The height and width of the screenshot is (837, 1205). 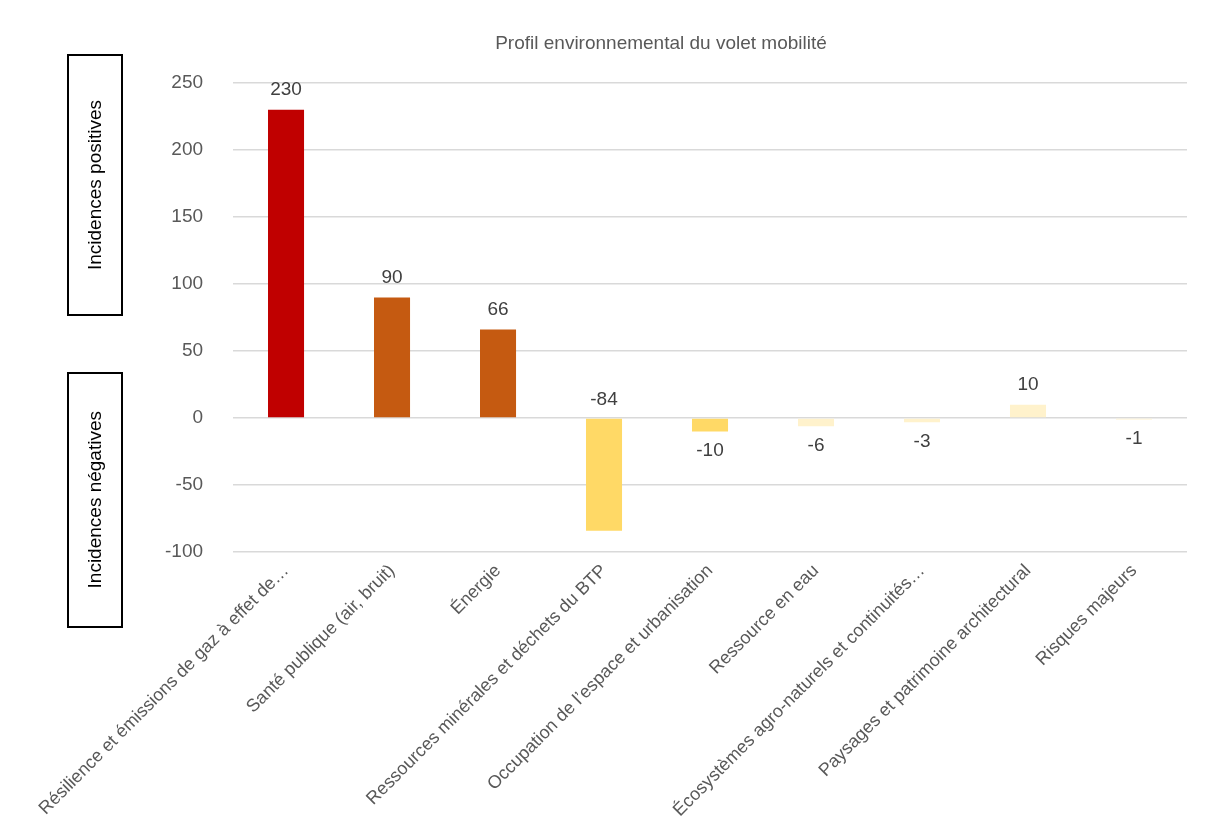 I want to click on data-label: -84, so click(x=604, y=398).